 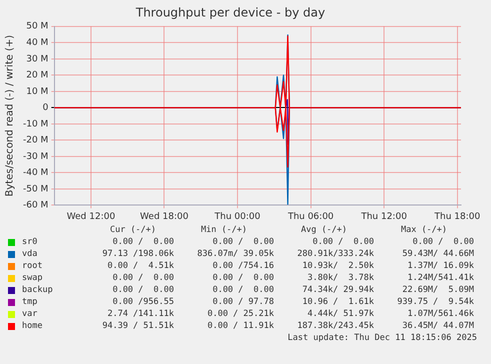 What do you see at coordinates (437, 290) in the screenshot?
I see `text: 22.69M/ 5.09M` at bounding box center [437, 290].